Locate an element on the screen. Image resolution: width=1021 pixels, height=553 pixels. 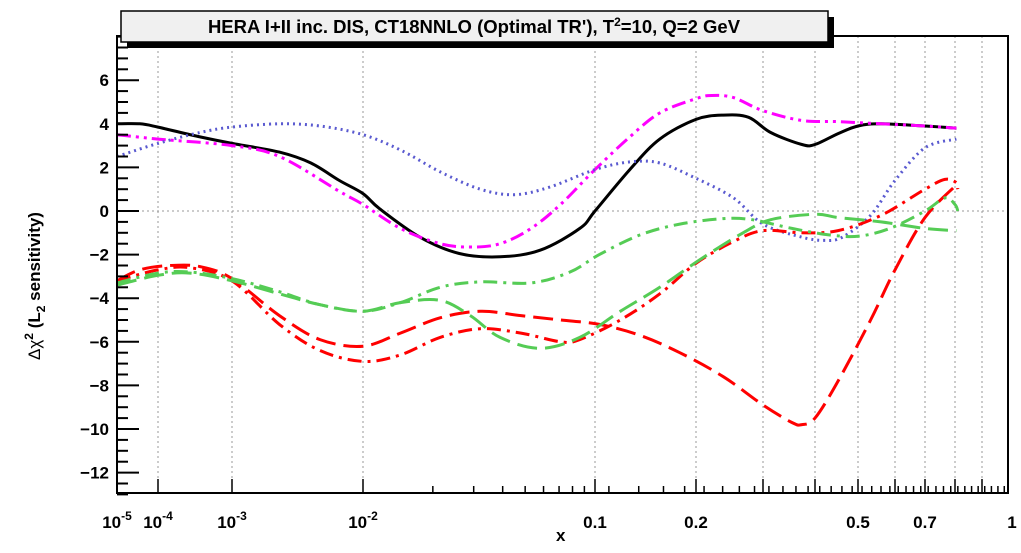
y-axis: 6 4 2 0 −2 −4 −6 −8 −10 −12 is located at coordinates (109, 265).